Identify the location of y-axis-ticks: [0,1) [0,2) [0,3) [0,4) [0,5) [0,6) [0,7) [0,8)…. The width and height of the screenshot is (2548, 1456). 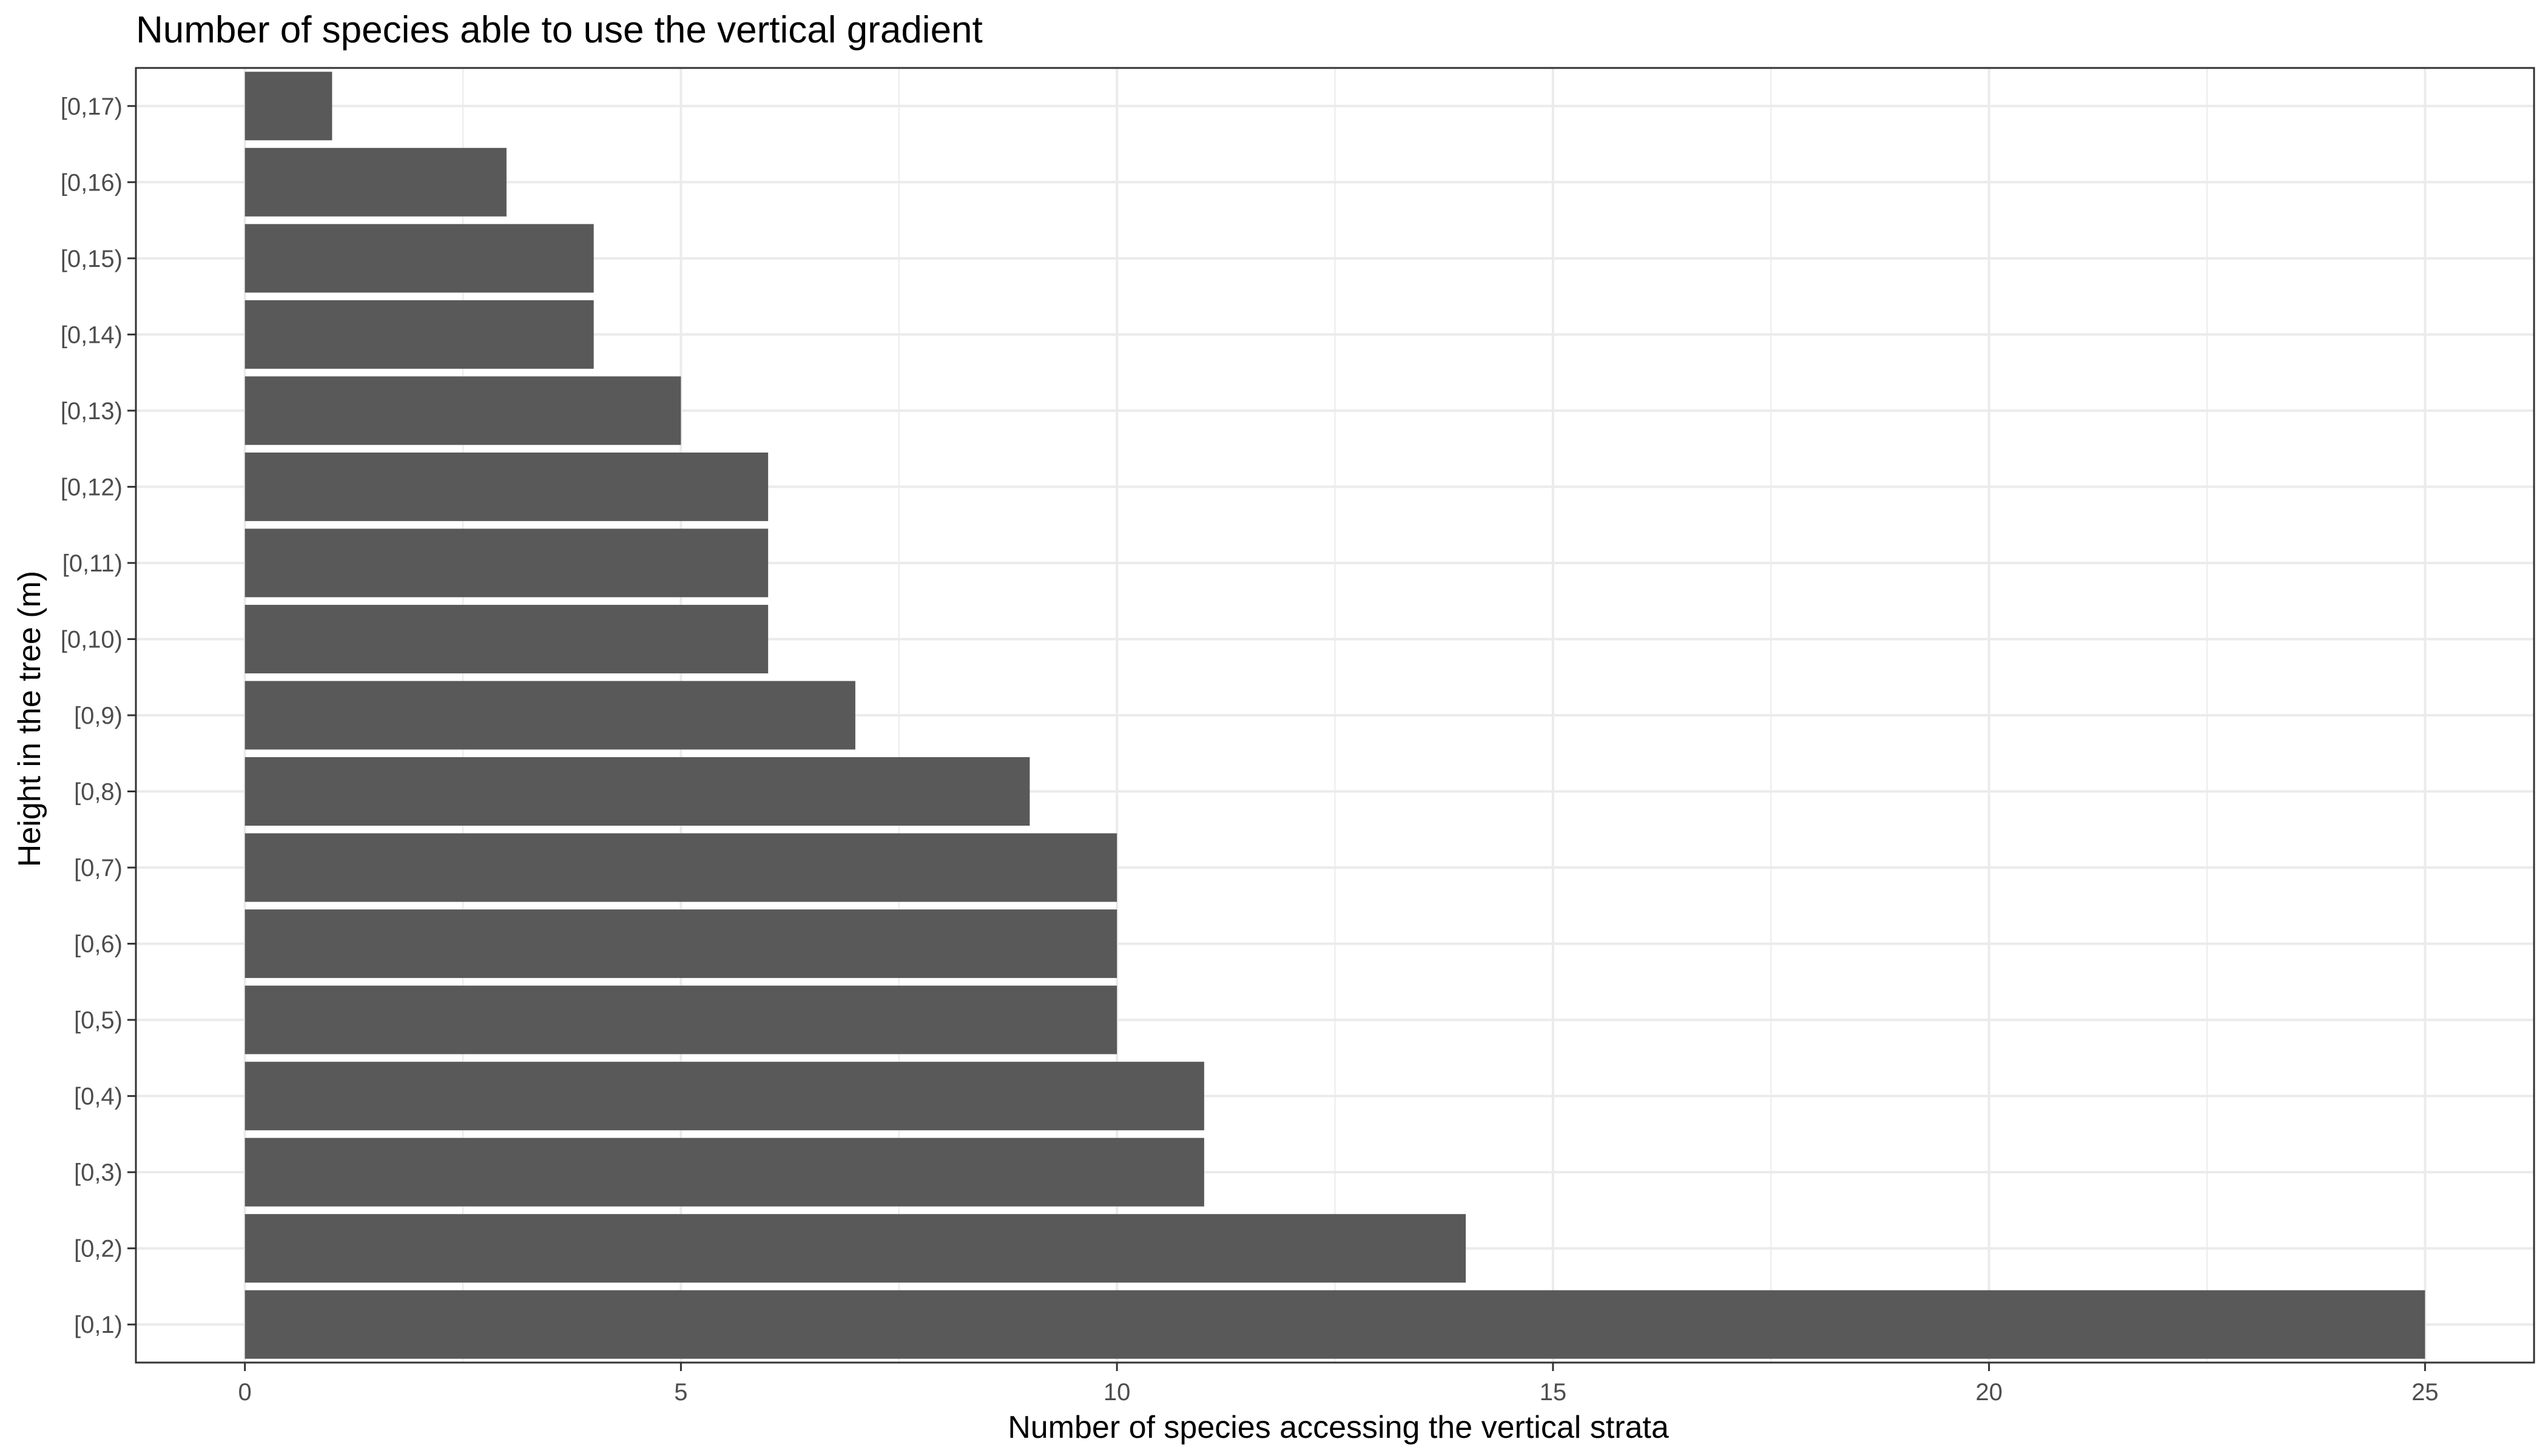
(98, 715).